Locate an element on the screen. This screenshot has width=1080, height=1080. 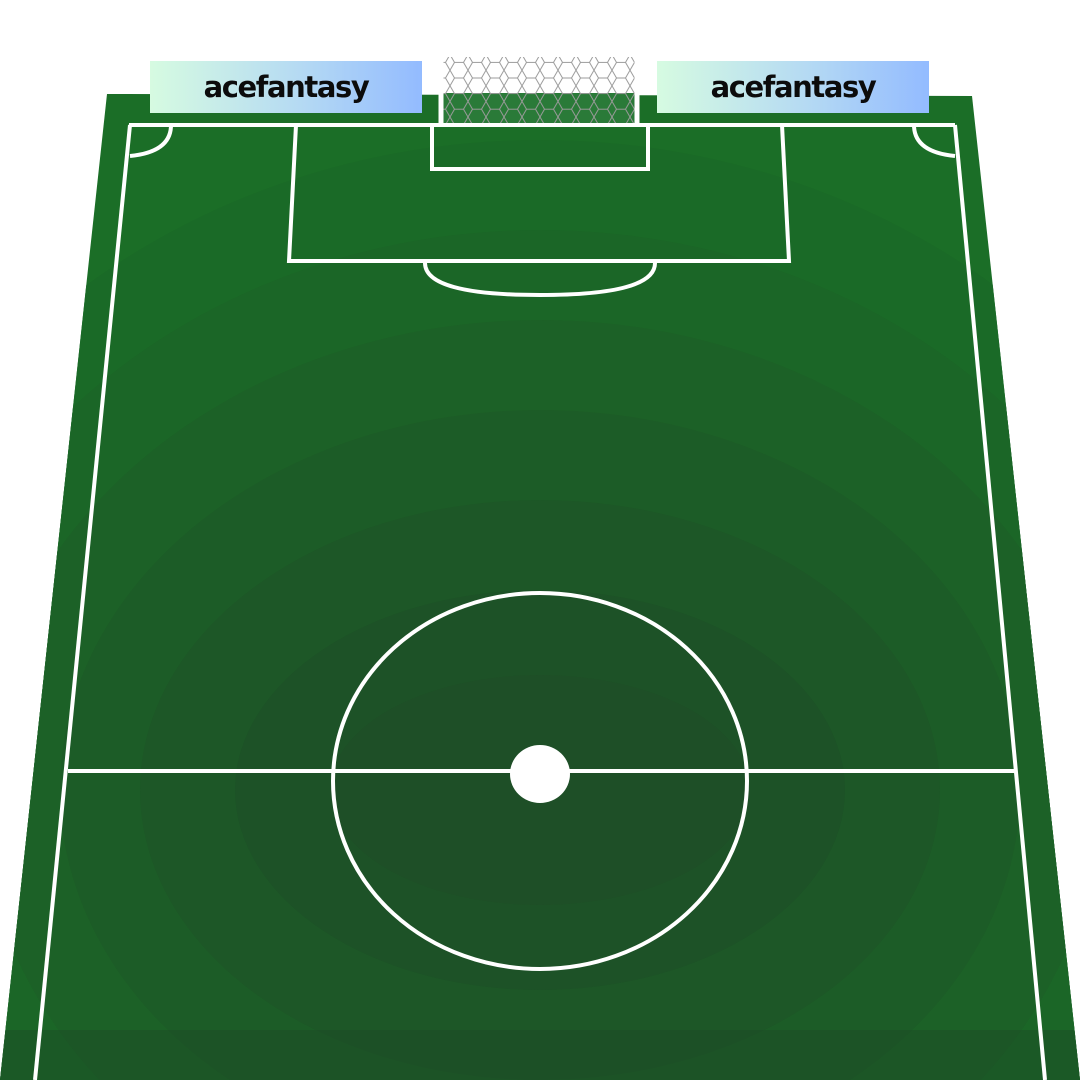
center-circle is located at coordinates (540, 781).